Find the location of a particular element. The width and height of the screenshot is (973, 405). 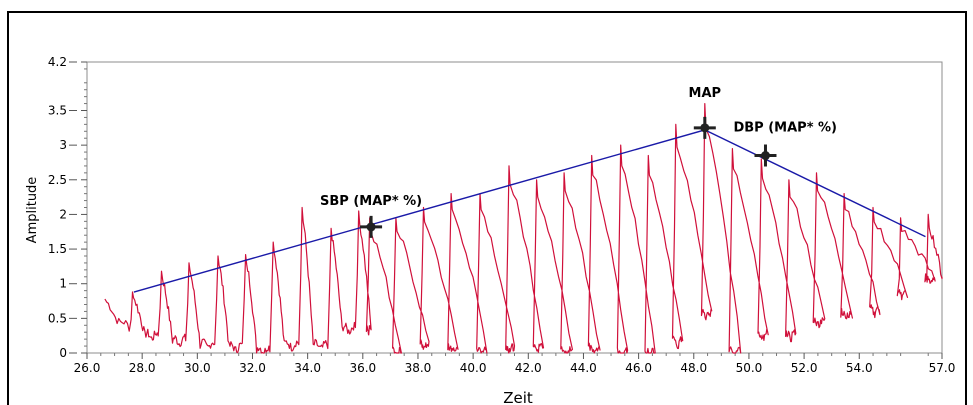

x-tick-label: 38.0 is located at coordinates (418, 368).